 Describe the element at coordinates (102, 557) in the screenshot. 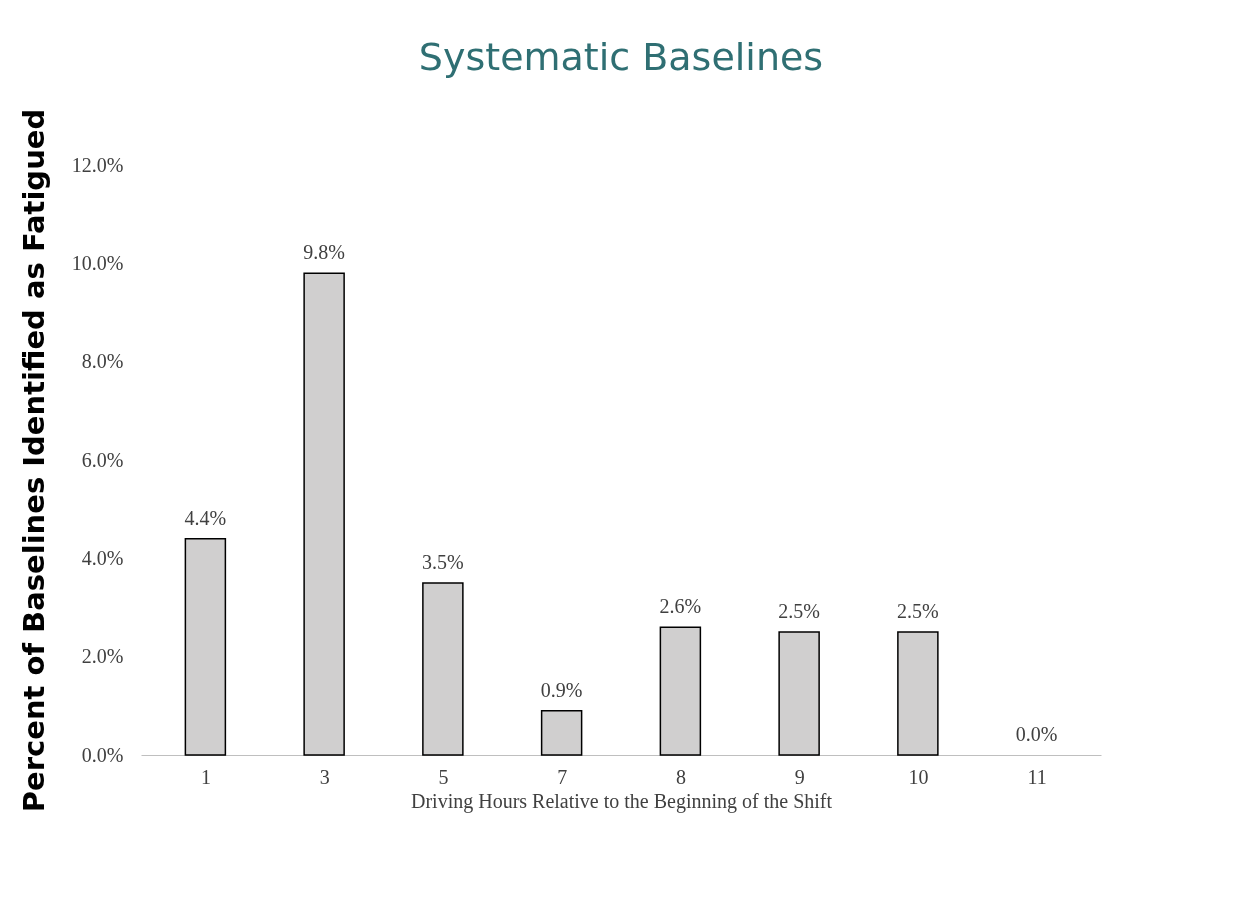

I see `y-tick-label: 4.0%` at that location.